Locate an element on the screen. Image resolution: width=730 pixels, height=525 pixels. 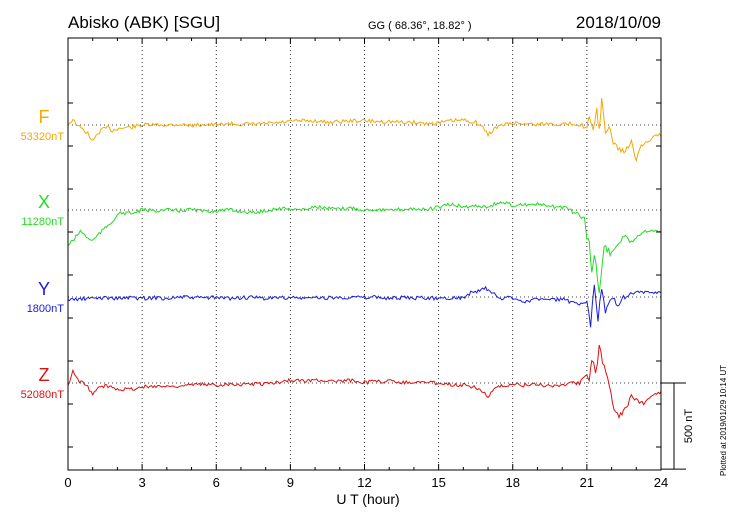
series-name-label: Y is located at coordinates (44, 289).